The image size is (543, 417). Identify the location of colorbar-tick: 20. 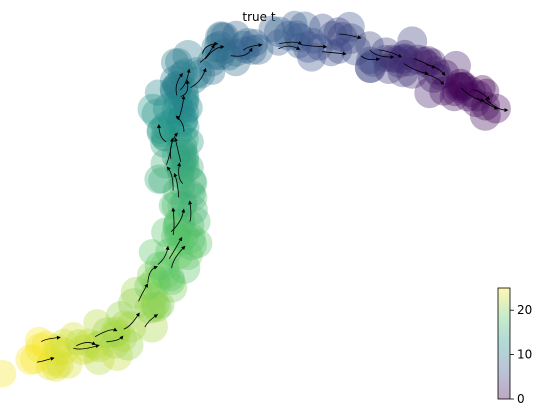
(521, 310).